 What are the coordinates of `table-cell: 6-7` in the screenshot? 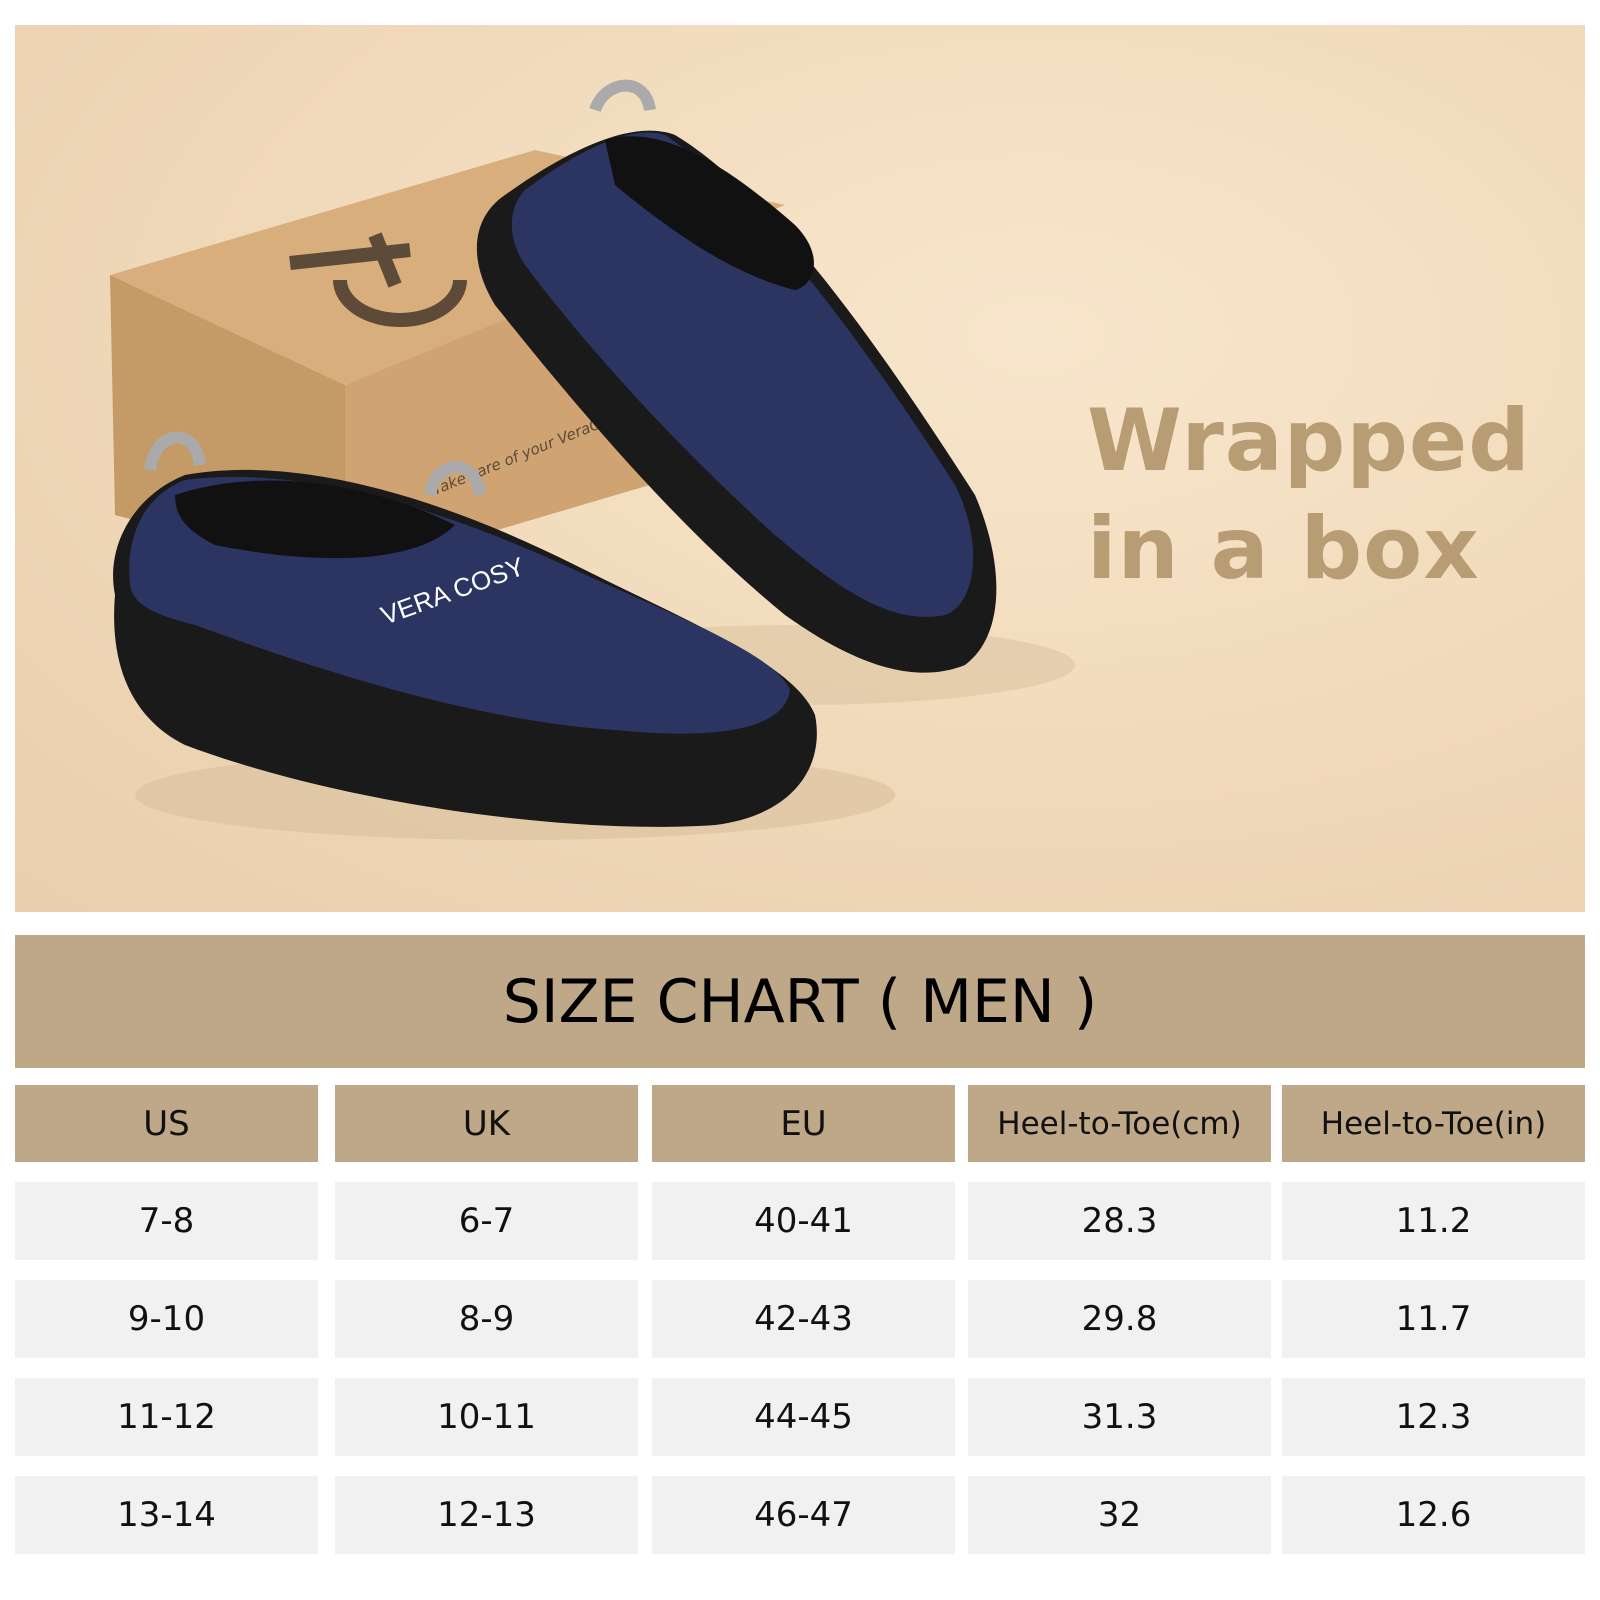 It's located at (486, 1221).